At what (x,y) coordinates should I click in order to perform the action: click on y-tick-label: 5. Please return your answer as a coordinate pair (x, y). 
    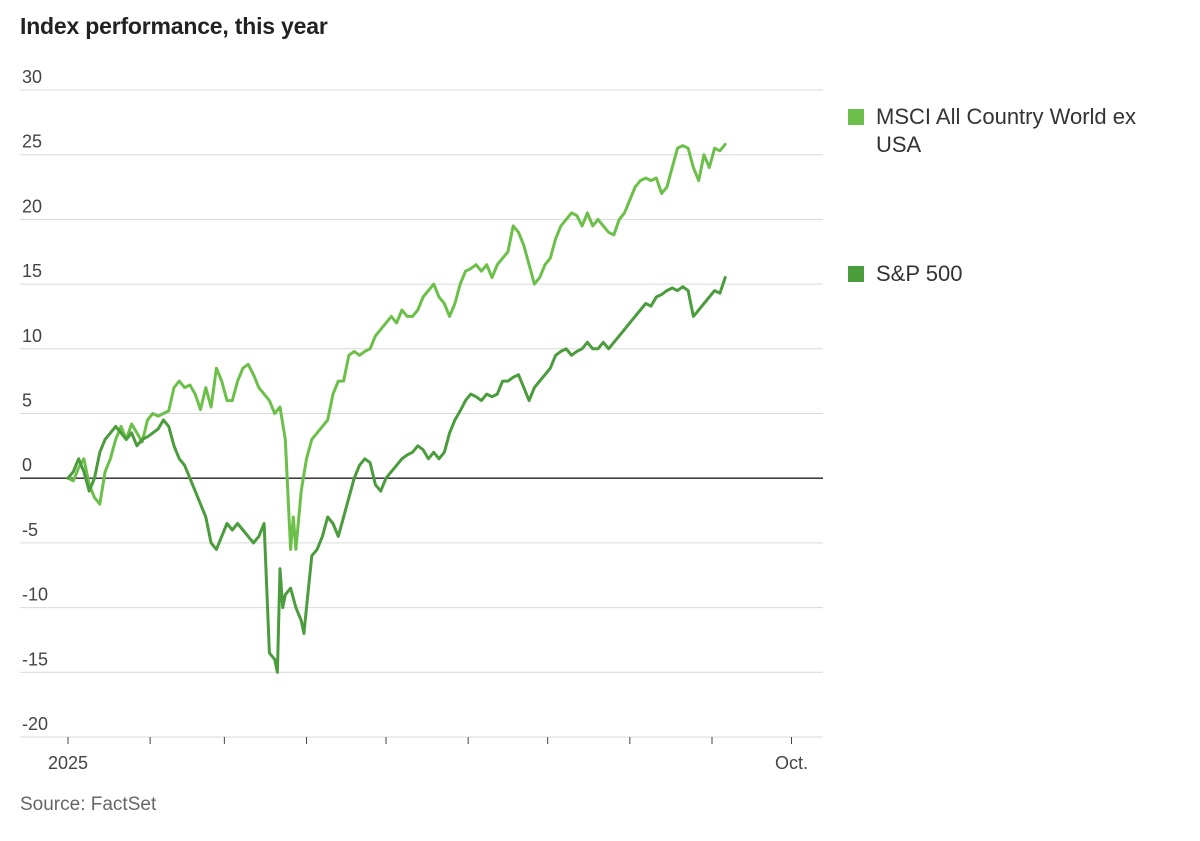
    Looking at the image, I should click on (27, 401).